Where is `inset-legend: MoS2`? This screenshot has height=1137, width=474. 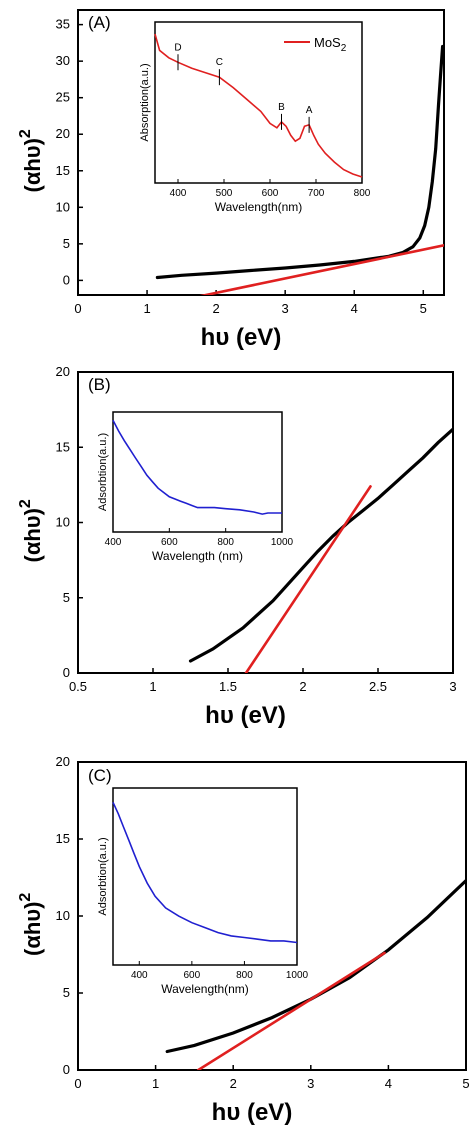 inset-legend: MoS2 is located at coordinates (315, 44).